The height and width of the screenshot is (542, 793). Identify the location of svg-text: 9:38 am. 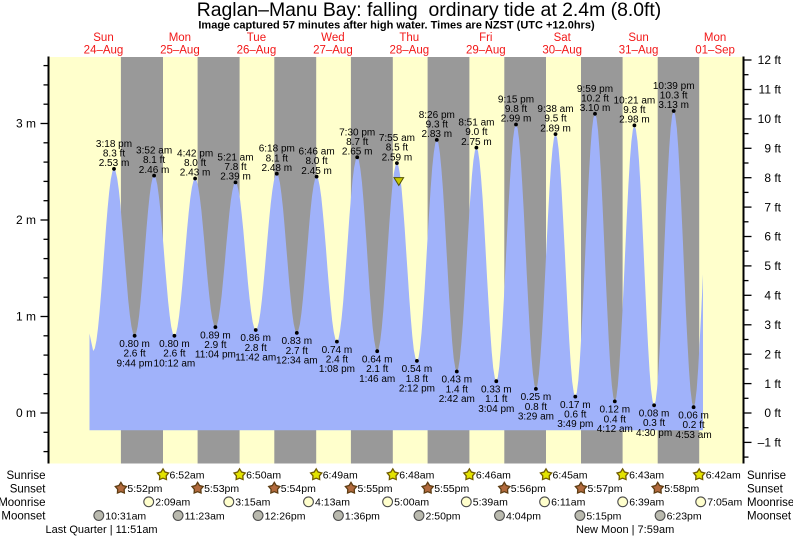
(555, 109).